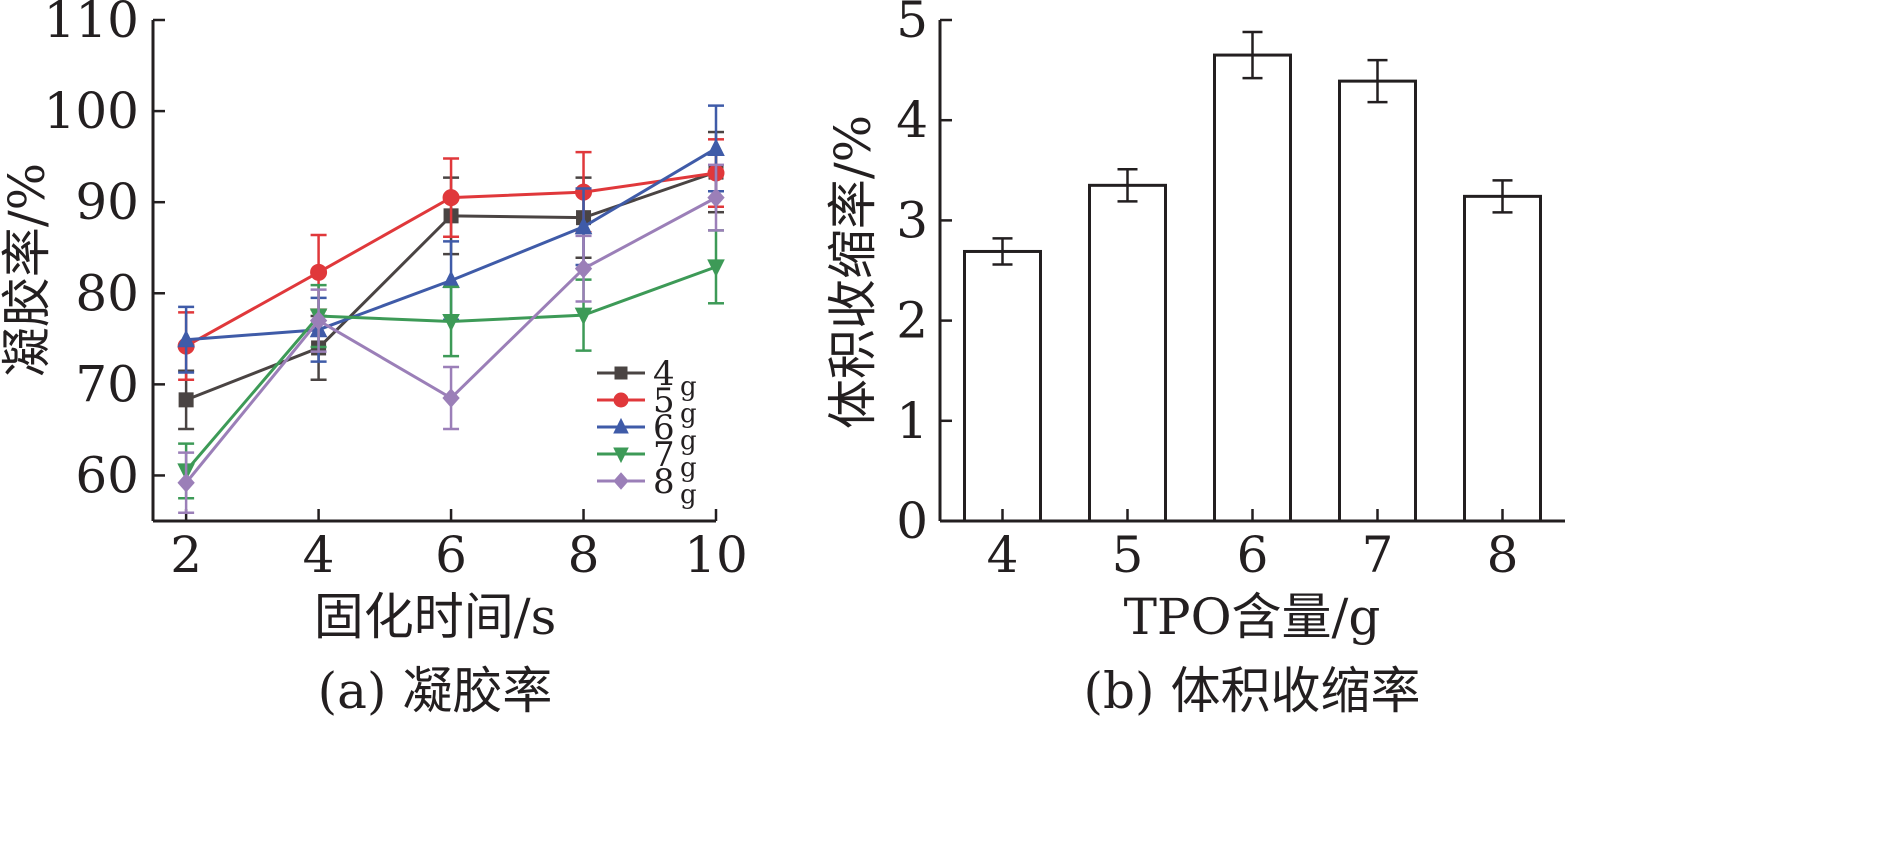  I want to click on y-axis-label: 凝胶率/%, so click(28, 270).